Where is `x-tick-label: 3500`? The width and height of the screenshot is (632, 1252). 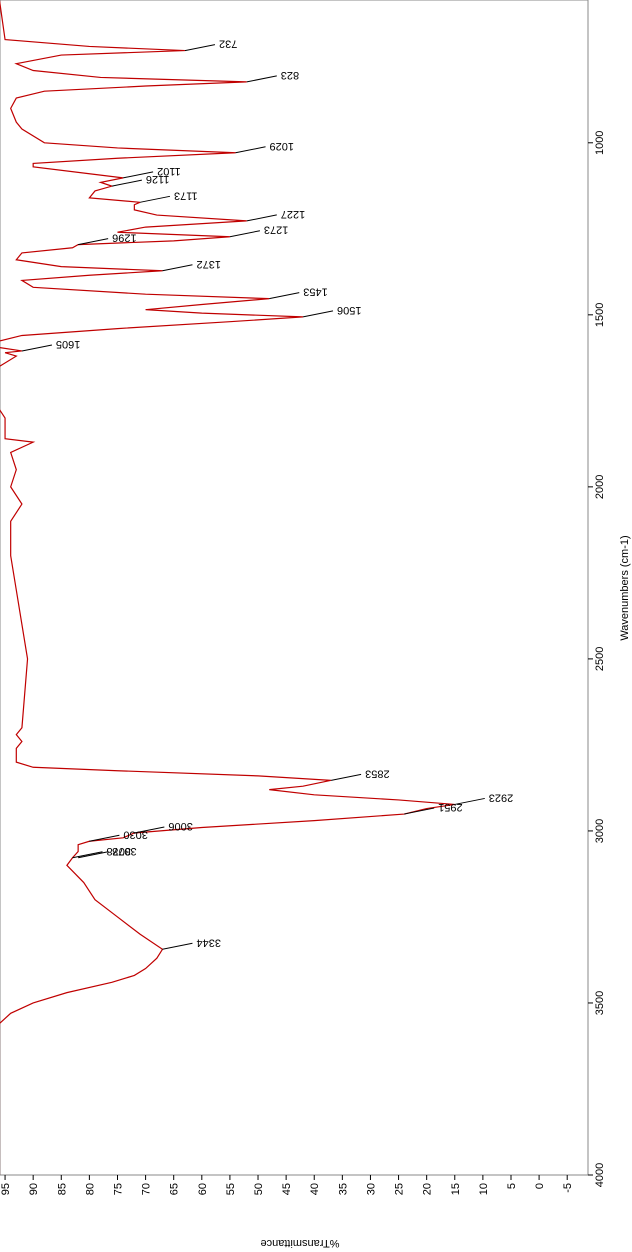 x-tick-label: 3500 is located at coordinates (600, 1003).